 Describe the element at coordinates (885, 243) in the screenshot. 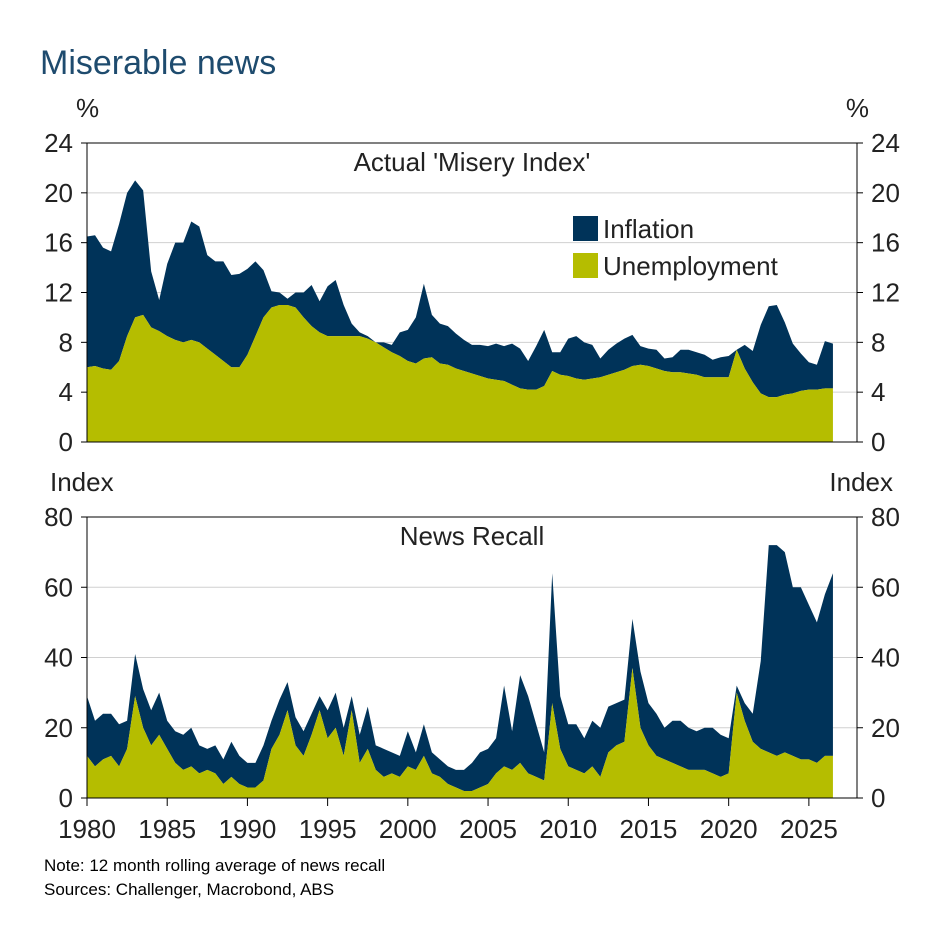

I see `y-tick-label-right: 16` at that location.